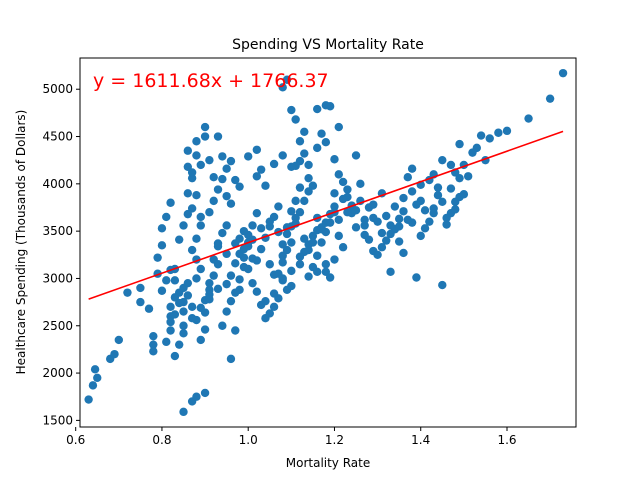  I want to click on x-axis-label: Mortality Rate, so click(328, 463).